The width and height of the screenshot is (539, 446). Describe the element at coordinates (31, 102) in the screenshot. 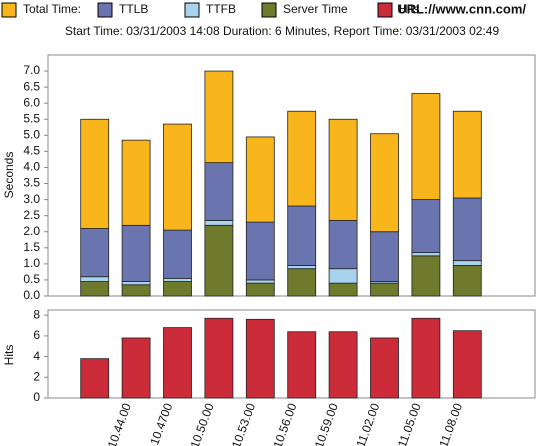

I see `y-tick-label: 6.0` at that location.